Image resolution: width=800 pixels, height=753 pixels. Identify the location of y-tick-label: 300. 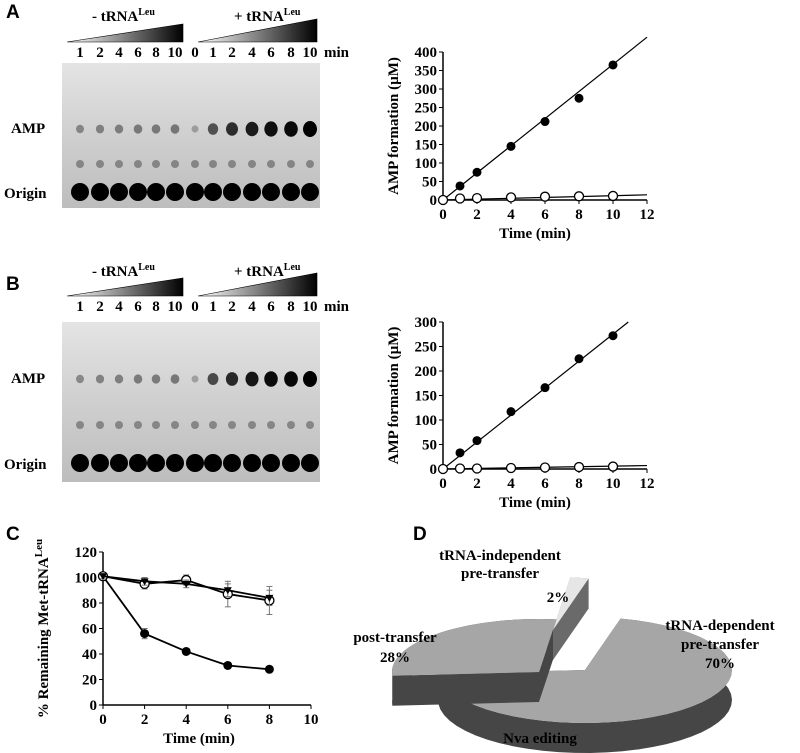
(426, 90).